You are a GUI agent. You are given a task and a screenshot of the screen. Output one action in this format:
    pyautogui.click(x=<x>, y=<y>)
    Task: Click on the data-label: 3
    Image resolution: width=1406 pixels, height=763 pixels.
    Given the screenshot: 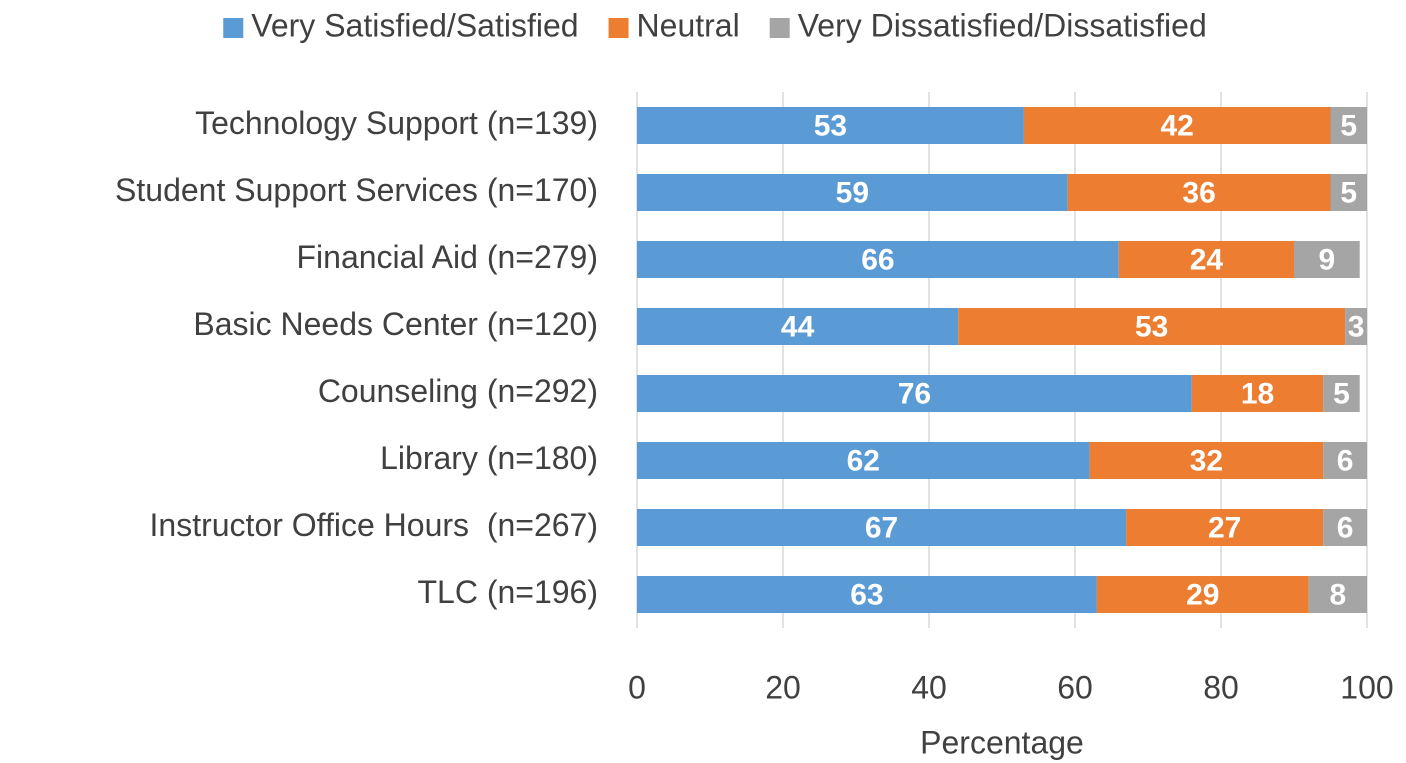 What is the action you would take?
    pyautogui.click(x=1356, y=326)
    